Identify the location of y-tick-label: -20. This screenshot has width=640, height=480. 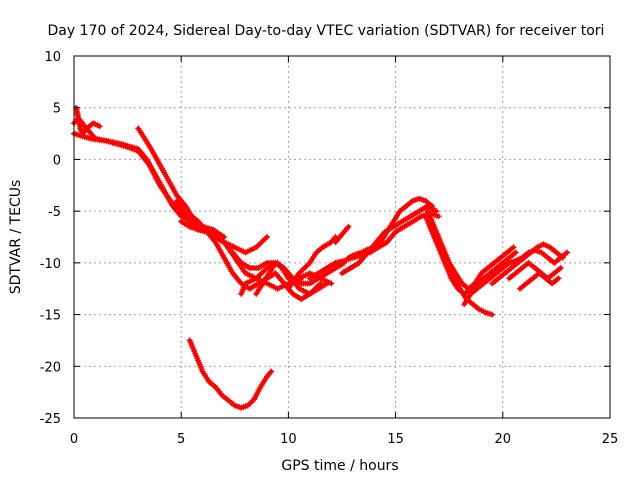
(50, 367).